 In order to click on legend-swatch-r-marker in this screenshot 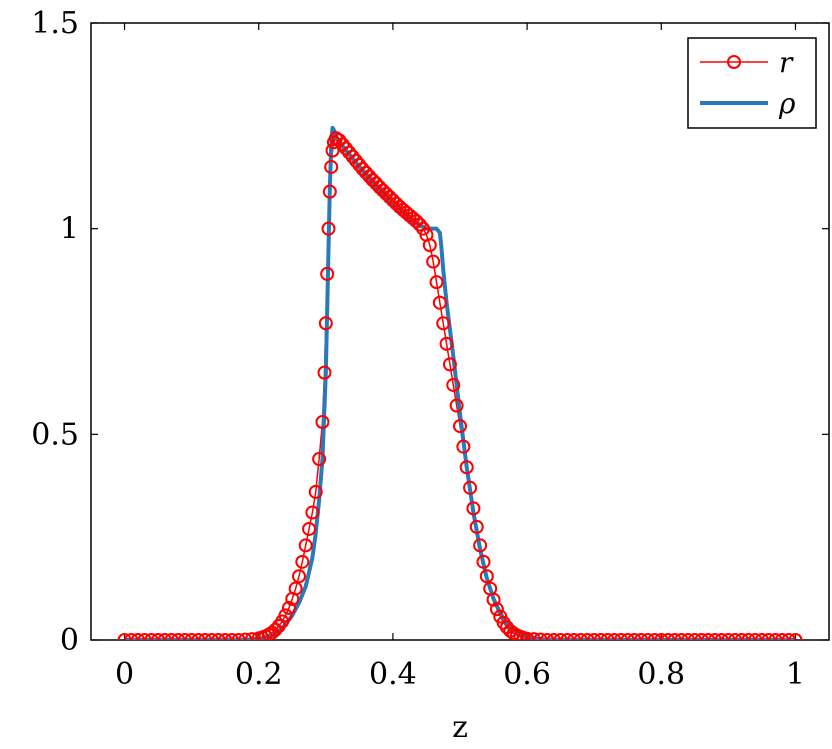, I will do `click(734, 62)`.